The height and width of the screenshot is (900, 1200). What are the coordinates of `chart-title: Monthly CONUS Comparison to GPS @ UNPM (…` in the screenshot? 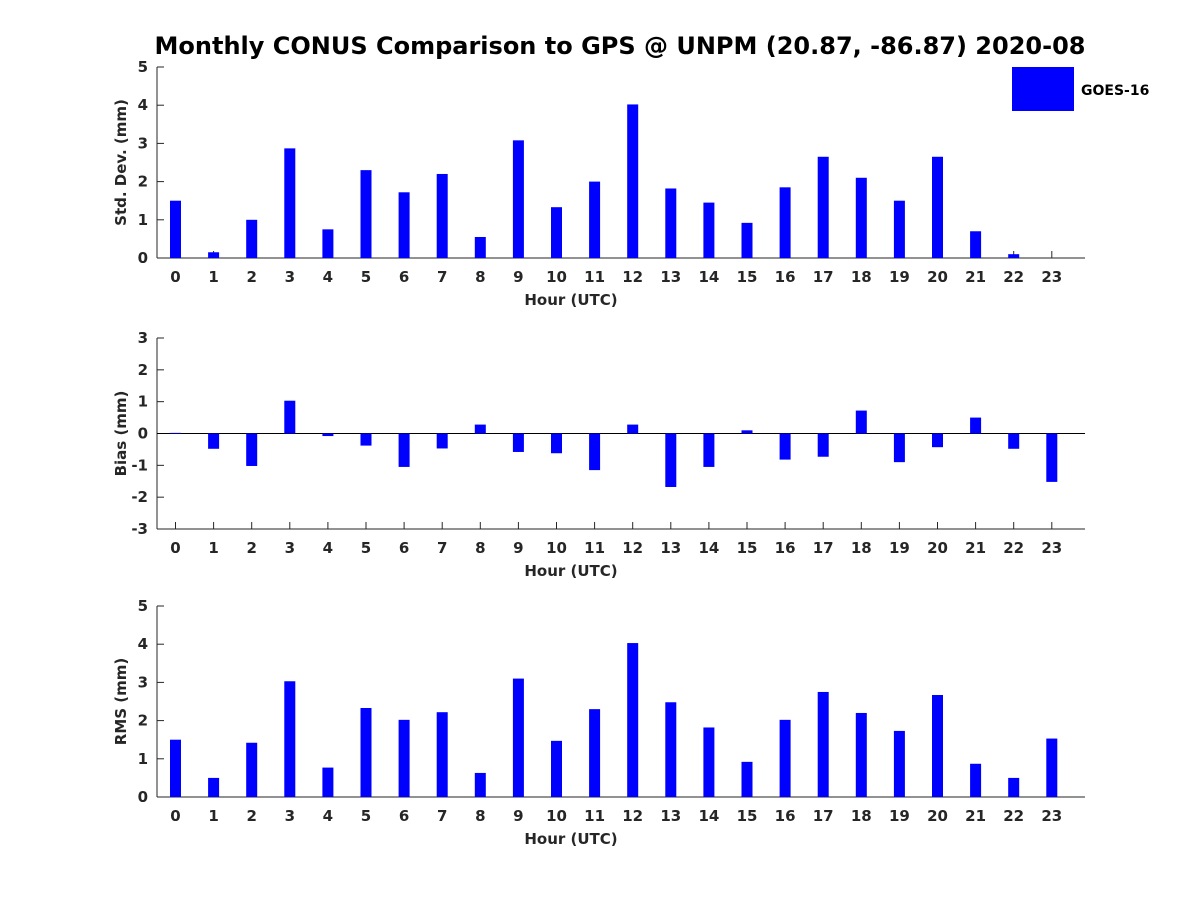 It's located at (620, 46).